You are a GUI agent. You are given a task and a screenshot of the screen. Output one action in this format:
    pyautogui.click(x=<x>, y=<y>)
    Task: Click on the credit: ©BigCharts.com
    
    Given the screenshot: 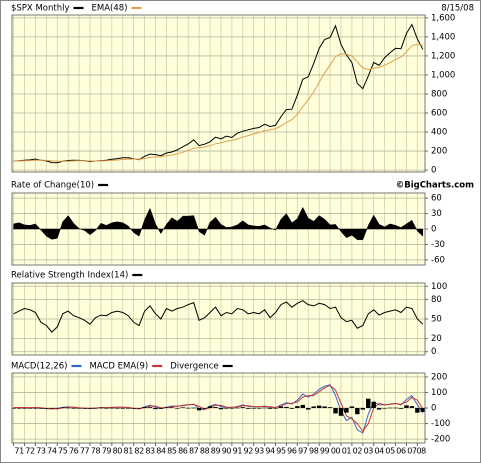 What is the action you would take?
    pyautogui.click(x=435, y=186)
    